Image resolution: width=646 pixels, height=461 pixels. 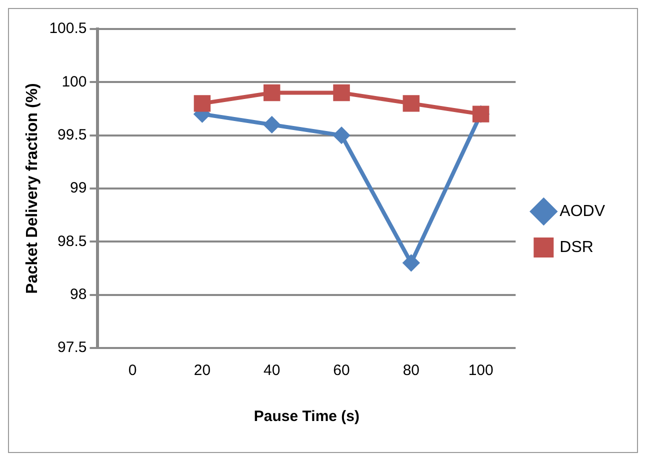 I want to click on y-tick-label: 100.5, so click(x=68, y=29).